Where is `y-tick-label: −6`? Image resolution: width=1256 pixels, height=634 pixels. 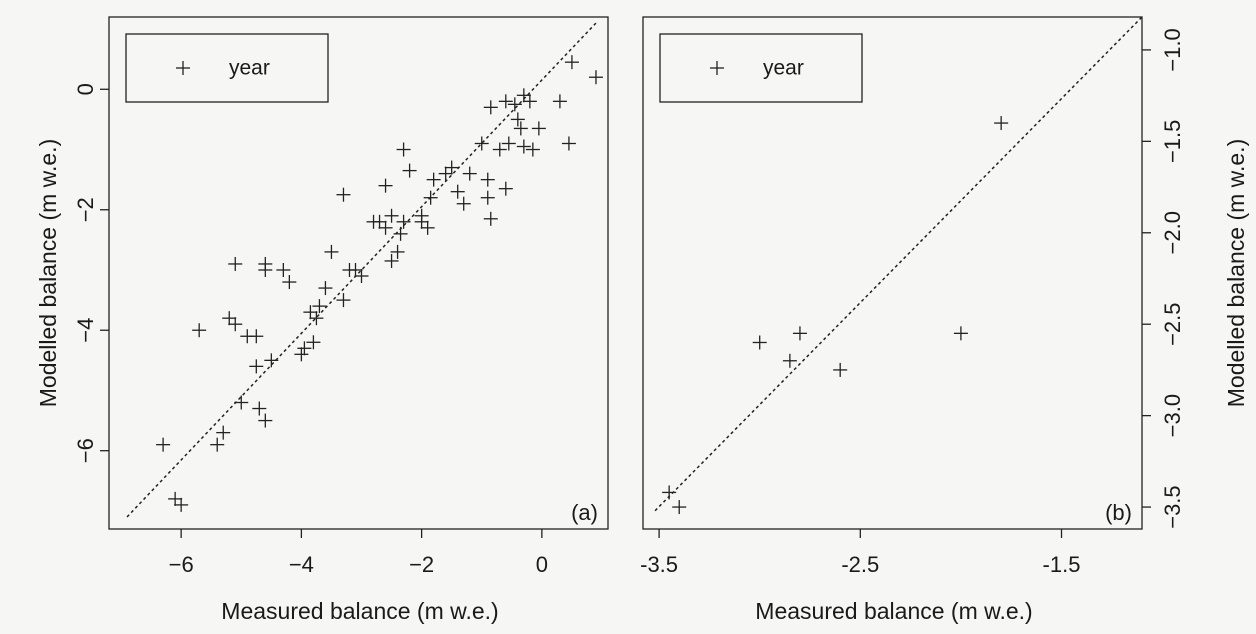 y-tick-label: −6 is located at coordinates (85, 450).